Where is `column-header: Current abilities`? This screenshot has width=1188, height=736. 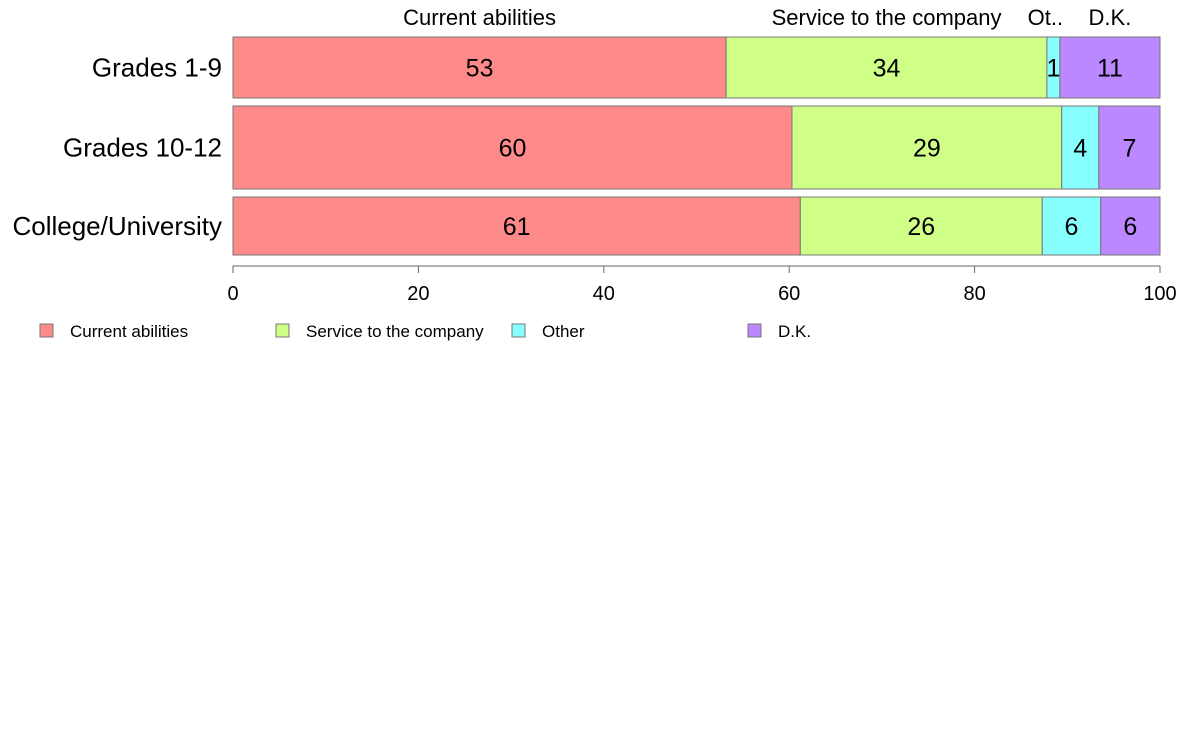 column-header: Current abilities is located at coordinates (479, 17).